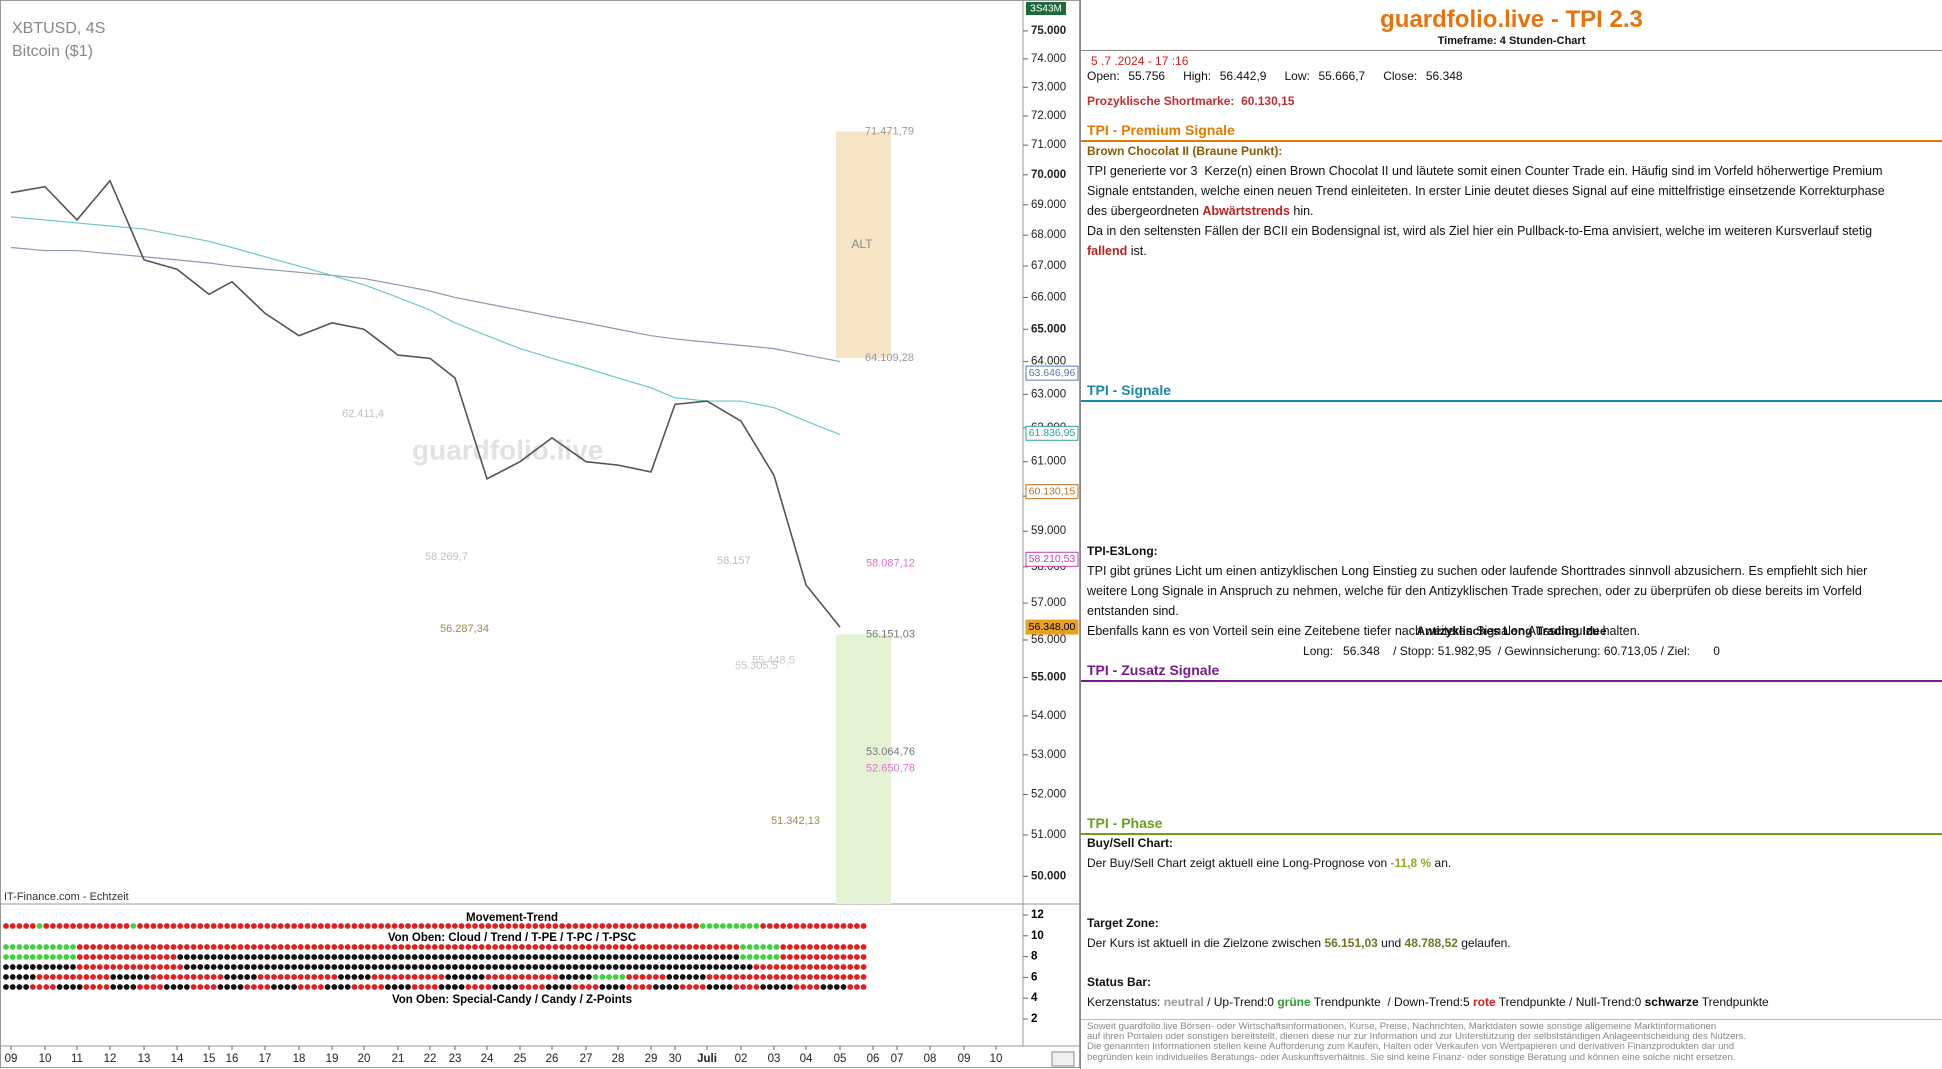  What do you see at coordinates (795, 821) in the screenshot?
I see `price-annotation: 51.342,13` at bounding box center [795, 821].